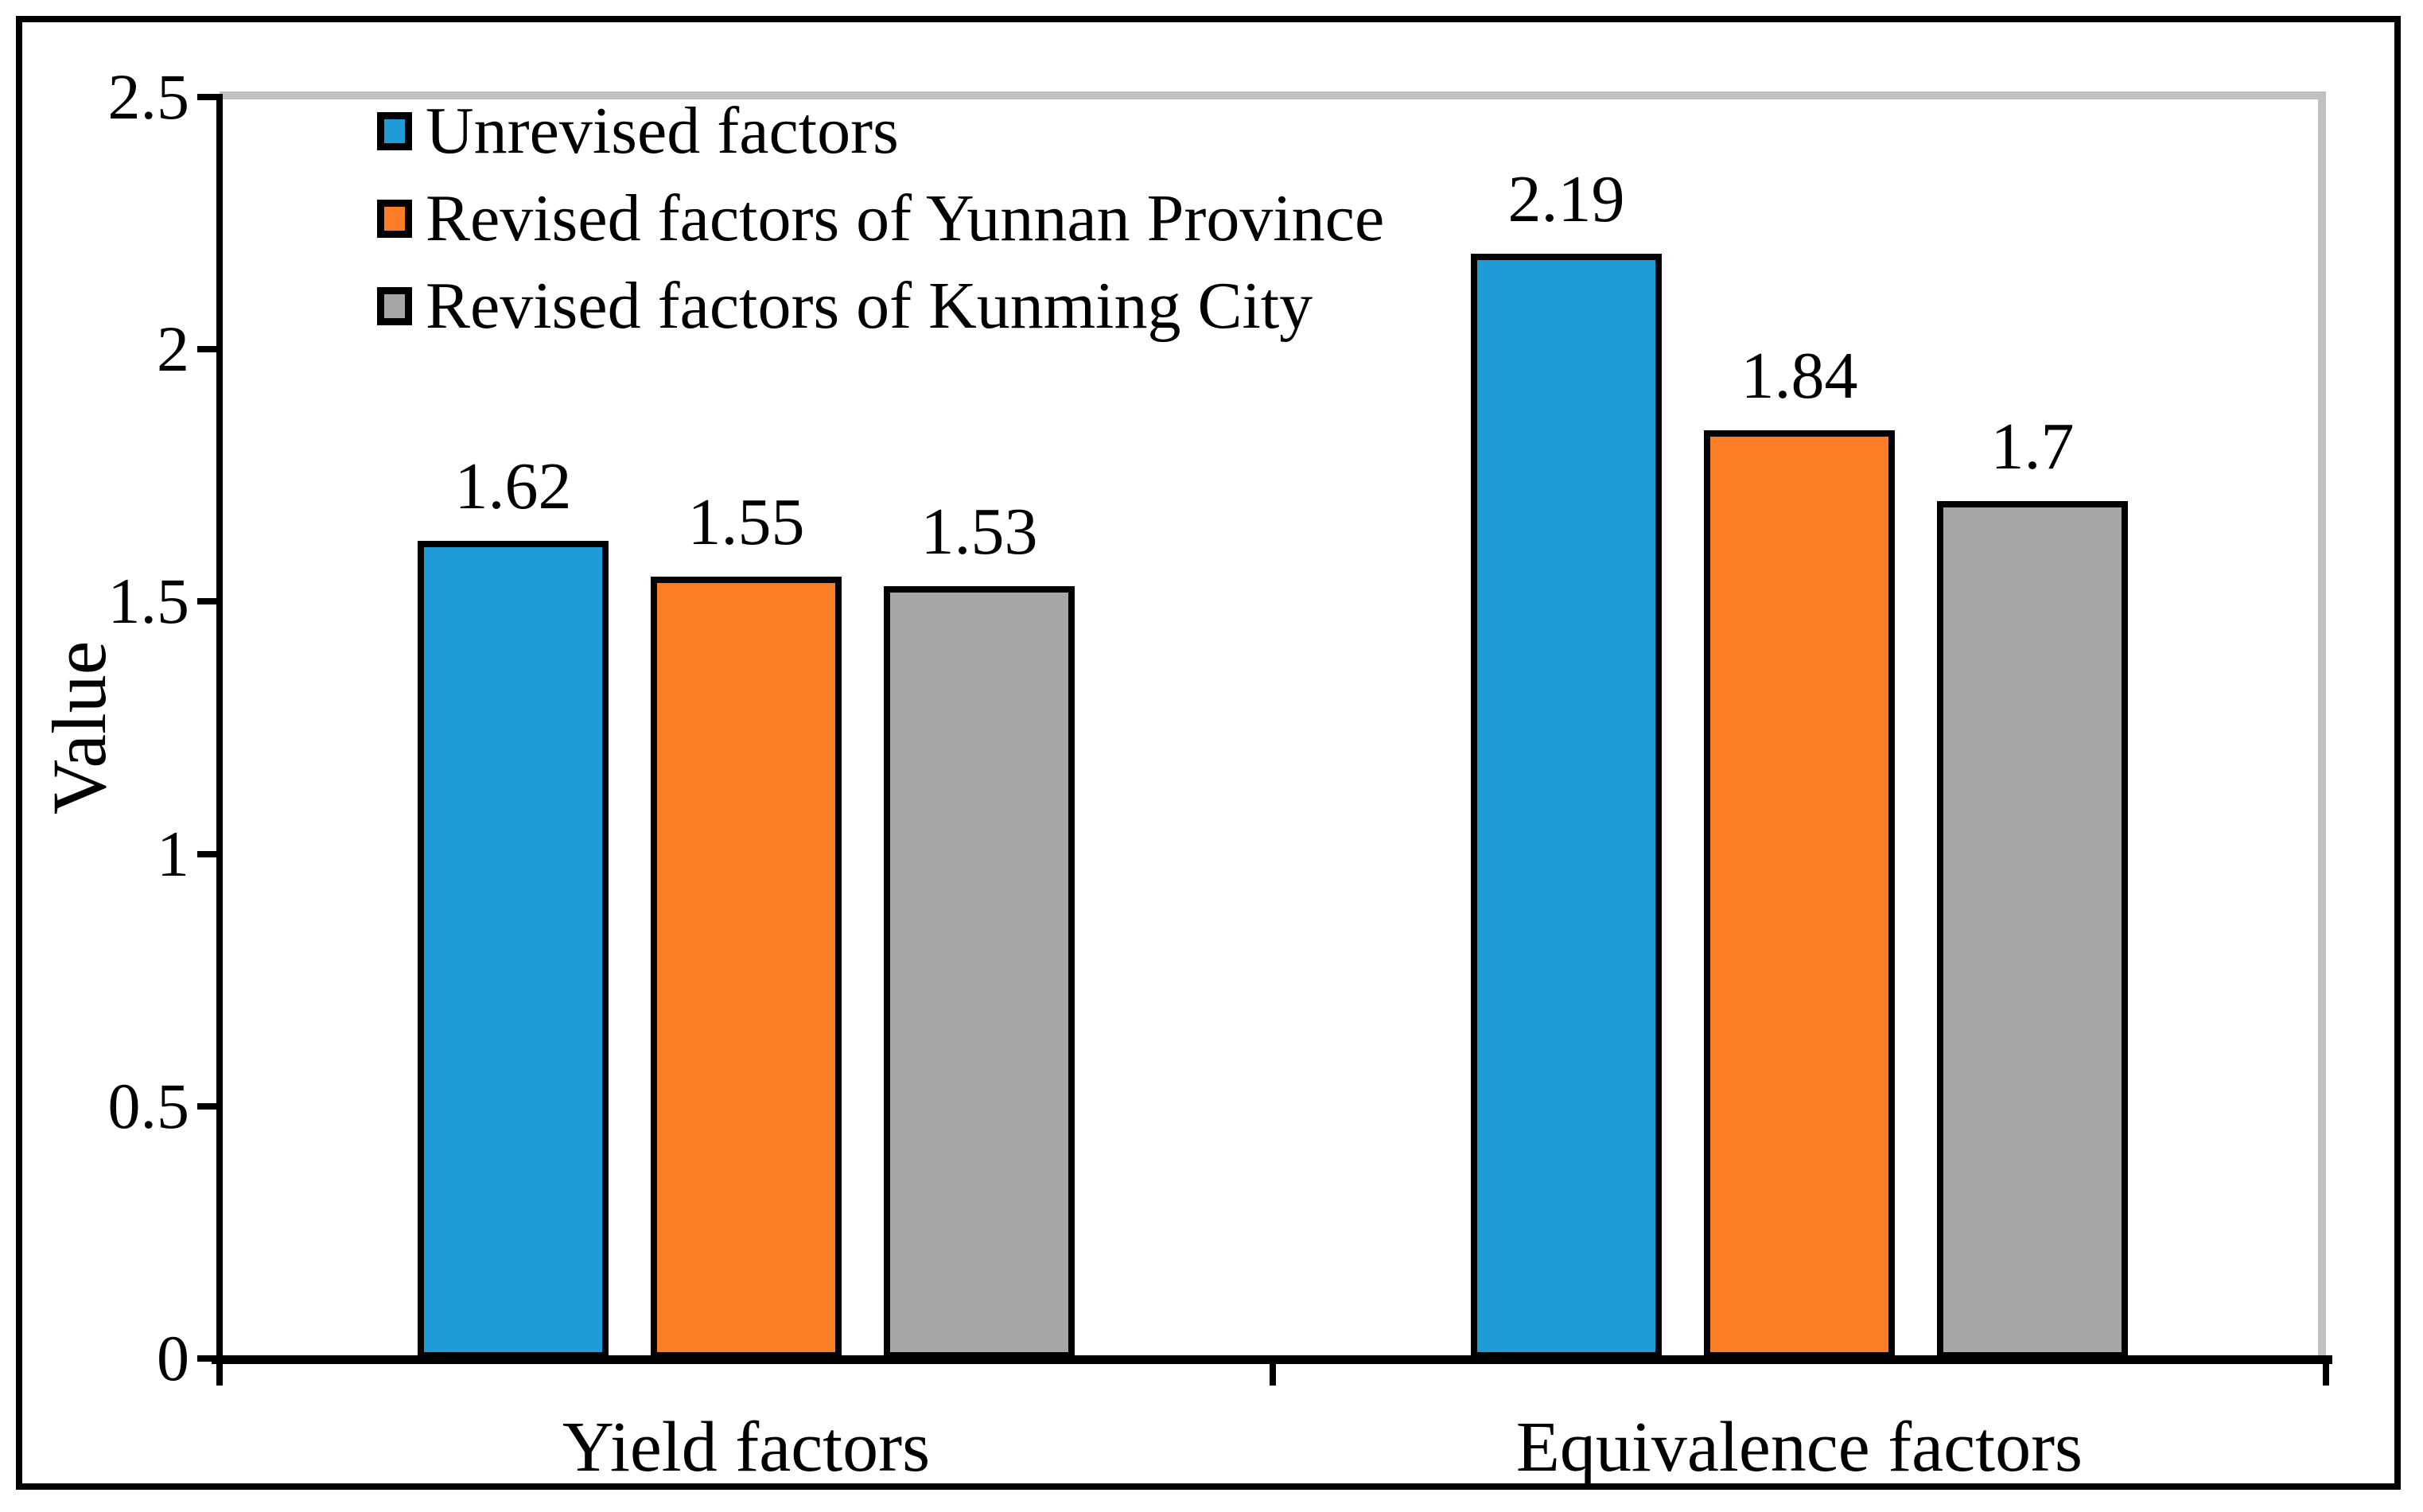  Describe the element at coordinates (979, 532) in the screenshot. I see `bar-value-label: 1.53` at that location.